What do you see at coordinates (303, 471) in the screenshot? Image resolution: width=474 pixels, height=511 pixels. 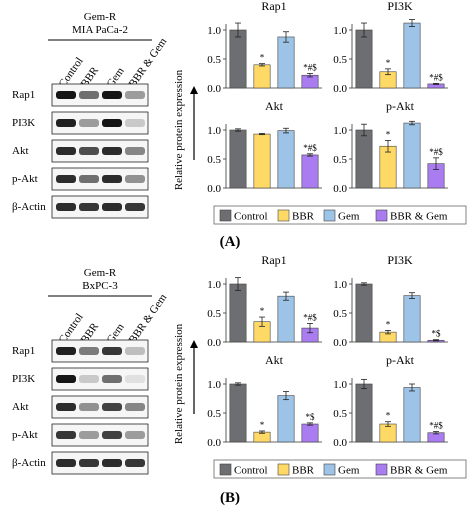 I see `legend-label: BBR` at bounding box center [303, 471].